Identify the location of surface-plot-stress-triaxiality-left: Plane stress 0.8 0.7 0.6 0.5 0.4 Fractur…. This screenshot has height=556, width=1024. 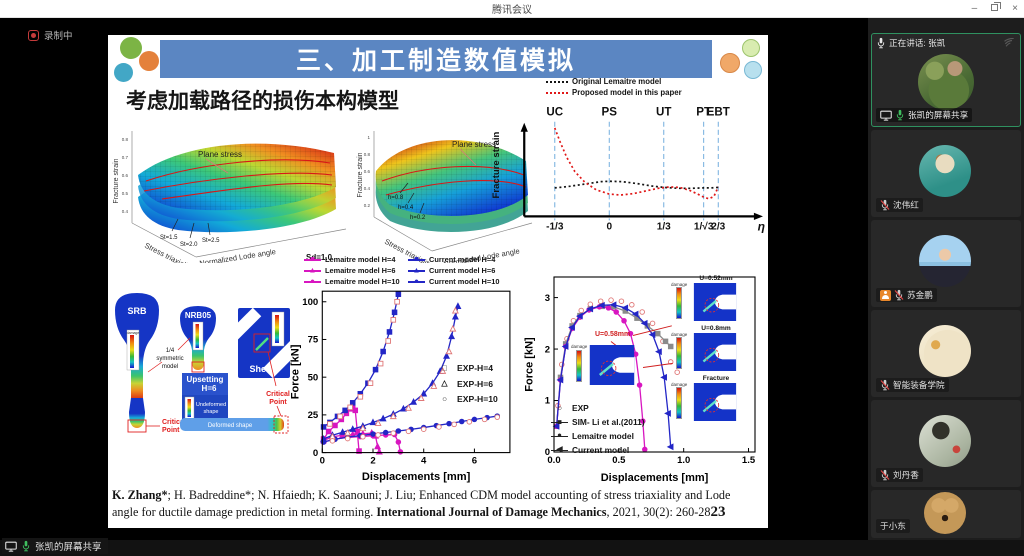
(230, 197).